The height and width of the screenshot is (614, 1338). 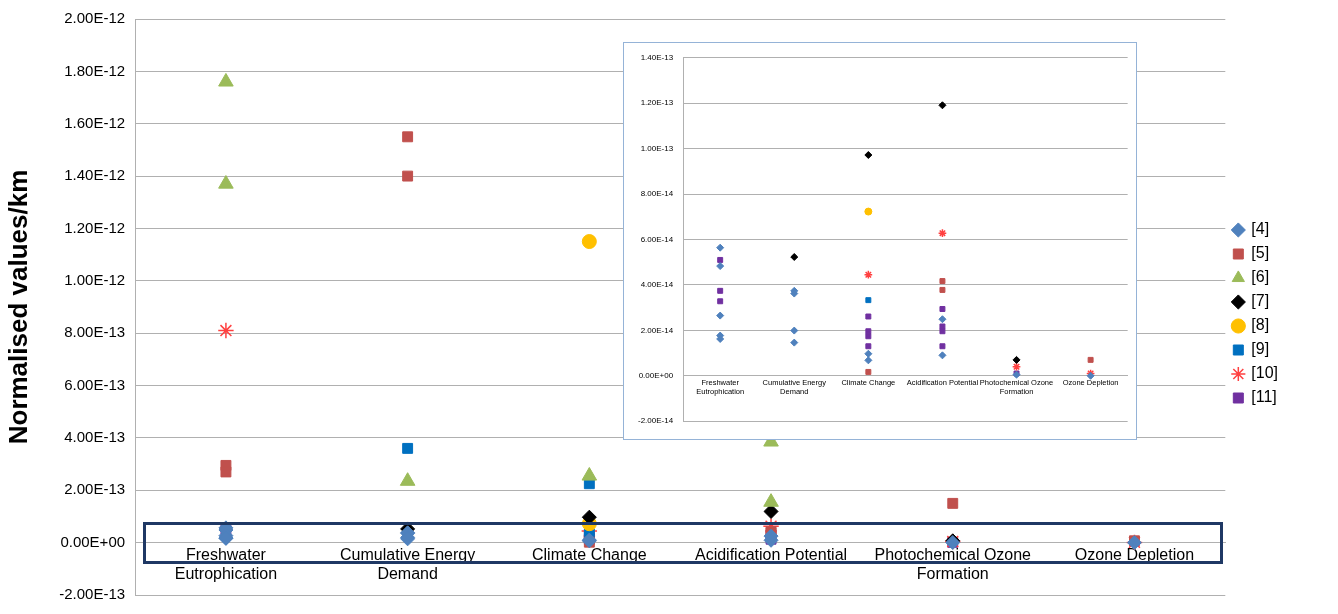 I want to click on y-tick-label: 1.00E-12, so click(x=95, y=279).